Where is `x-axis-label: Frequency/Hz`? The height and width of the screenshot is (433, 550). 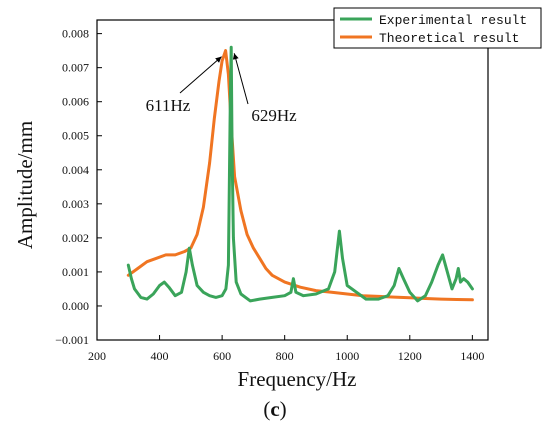
x-axis-label: Frequency/Hz is located at coordinates (297, 379).